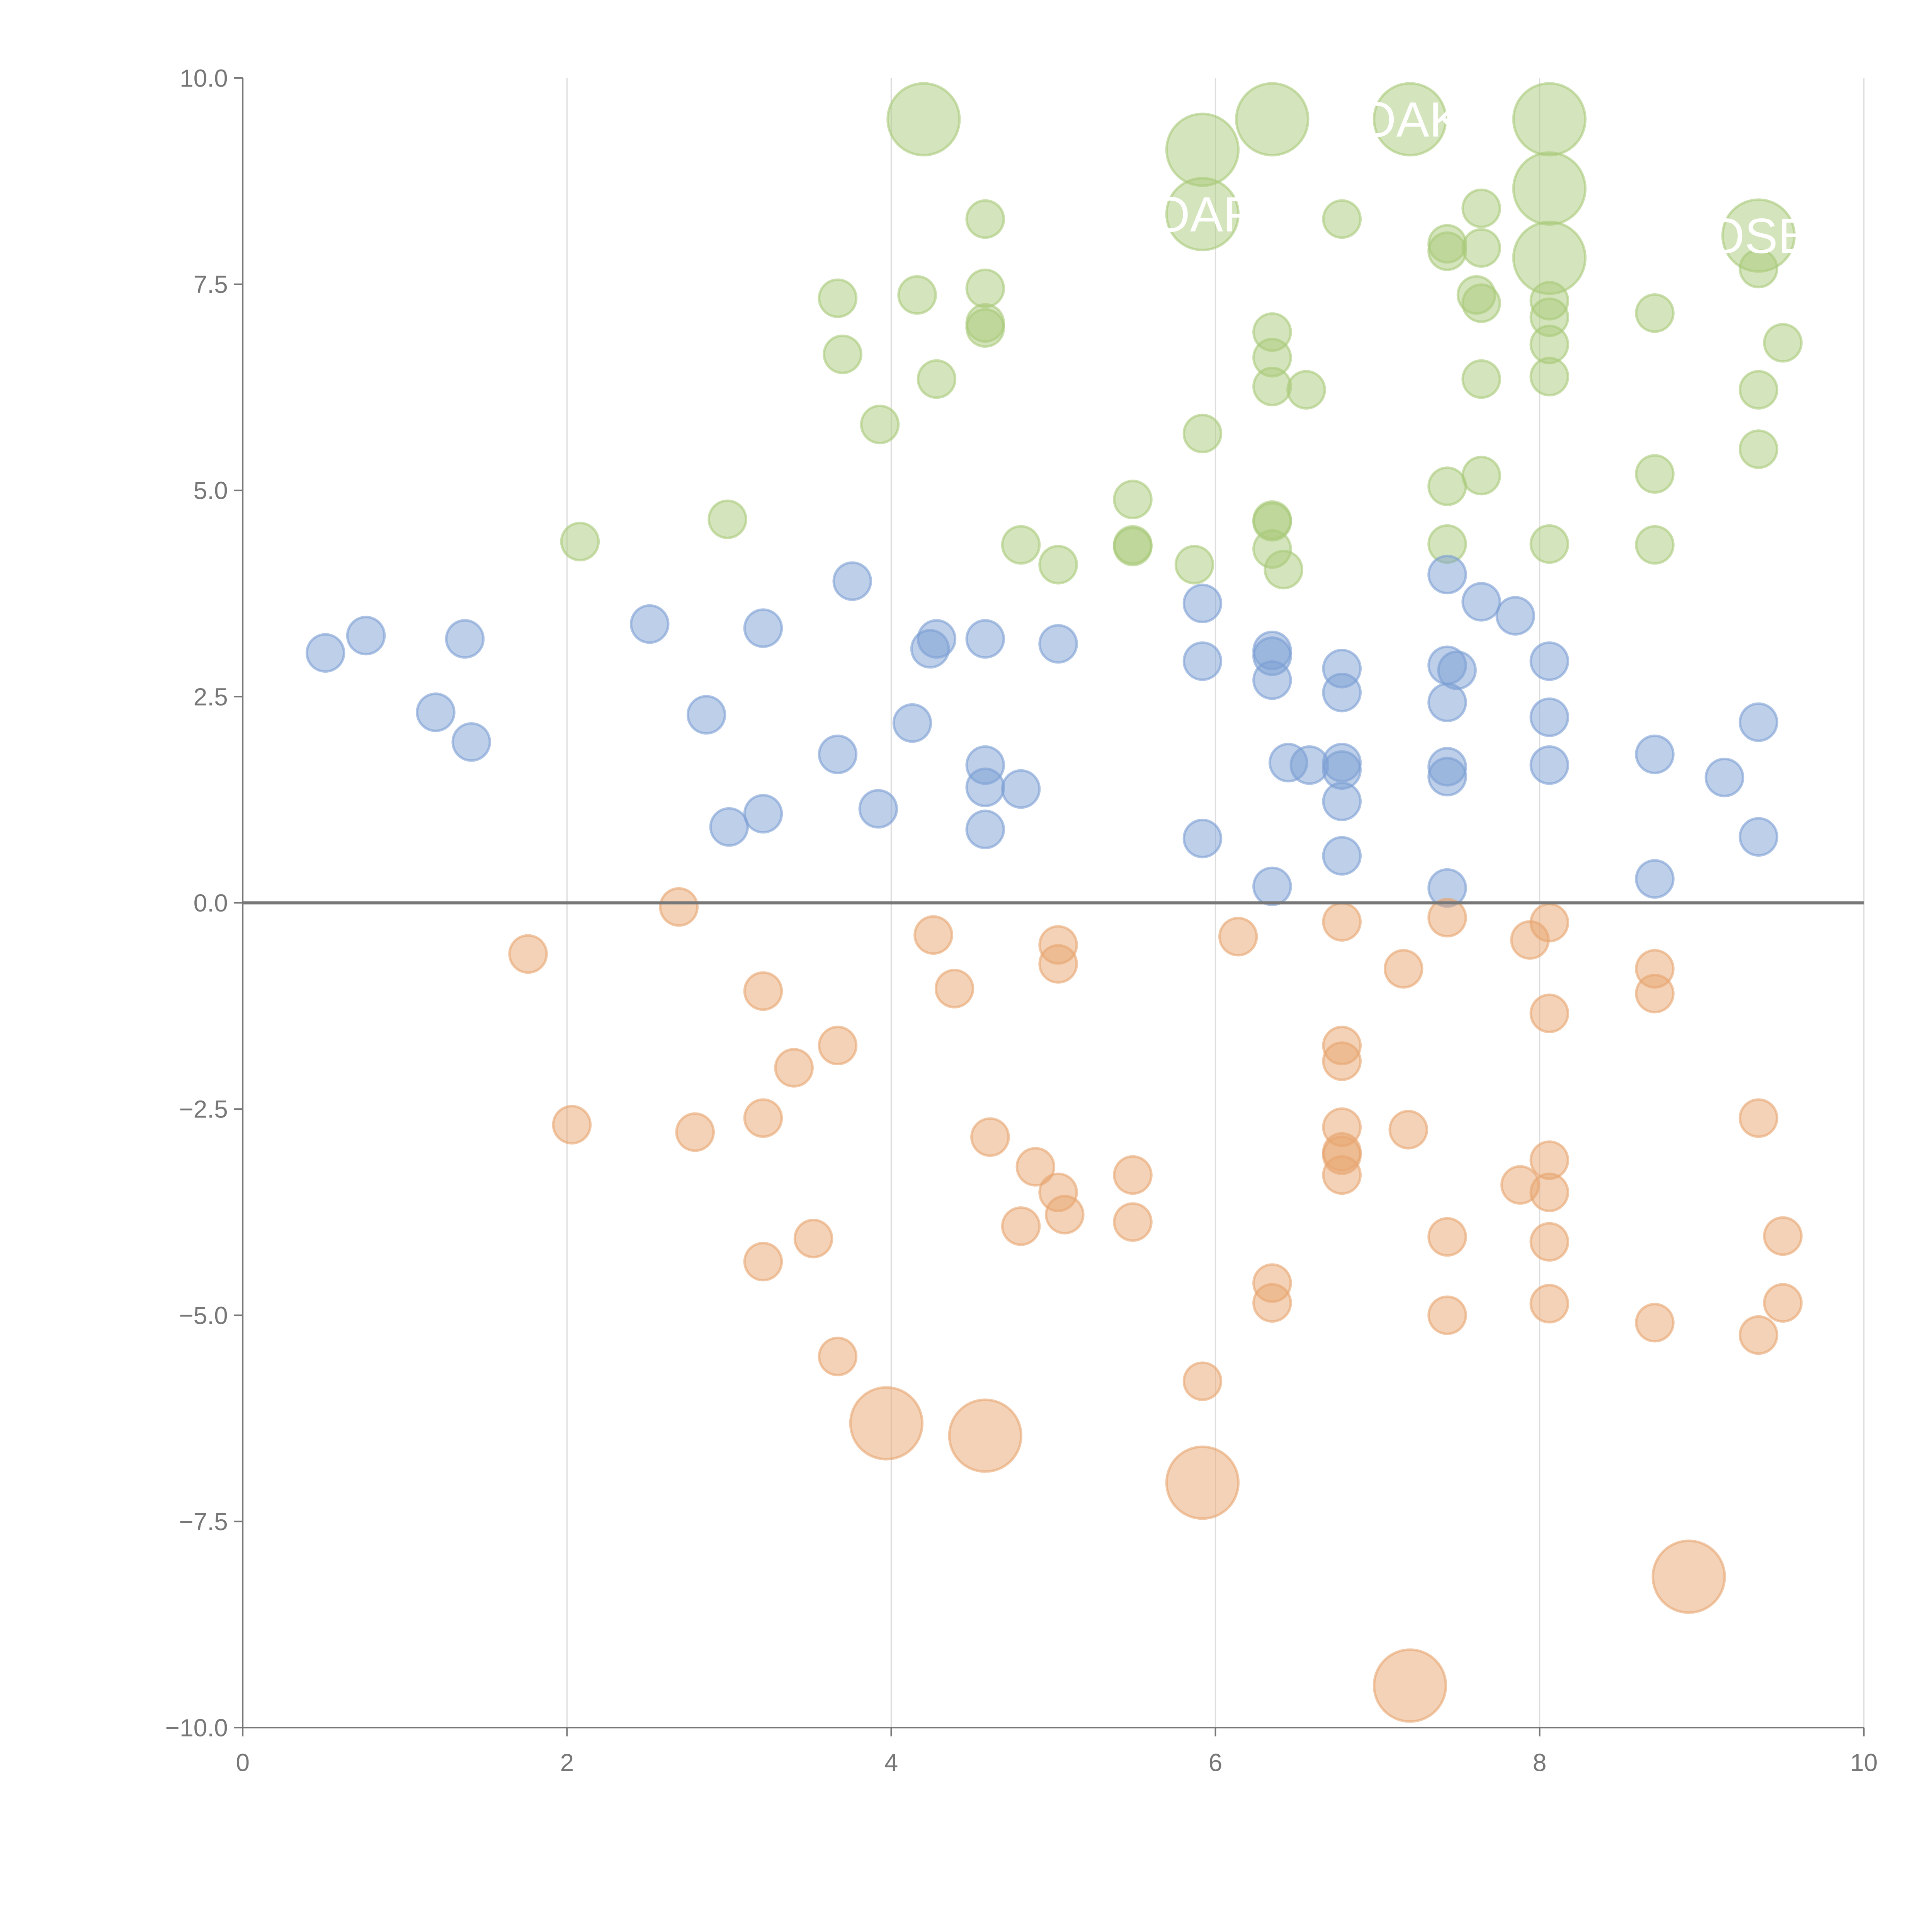 The height and width of the screenshot is (1932, 1932). Describe the element at coordinates (197, 1728) in the screenshot. I see `y-tick-label: −10.0` at that location.